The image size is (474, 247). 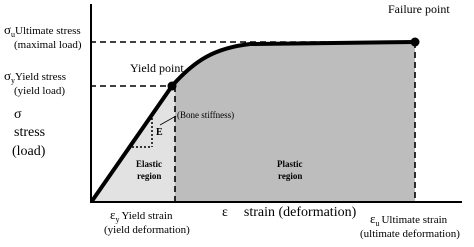 I want to click on label: Ultimate stress, so click(x=48, y=31).